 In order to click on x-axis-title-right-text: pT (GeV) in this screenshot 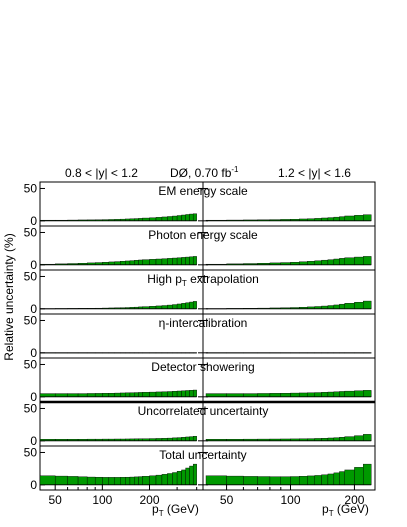, I will do `click(345, 510)`.